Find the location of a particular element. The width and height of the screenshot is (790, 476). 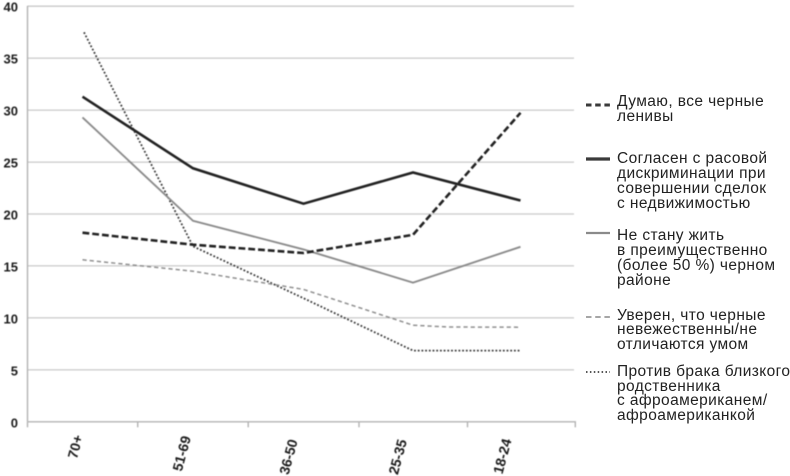

svg-text: 40 is located at coordinates (11, 7).